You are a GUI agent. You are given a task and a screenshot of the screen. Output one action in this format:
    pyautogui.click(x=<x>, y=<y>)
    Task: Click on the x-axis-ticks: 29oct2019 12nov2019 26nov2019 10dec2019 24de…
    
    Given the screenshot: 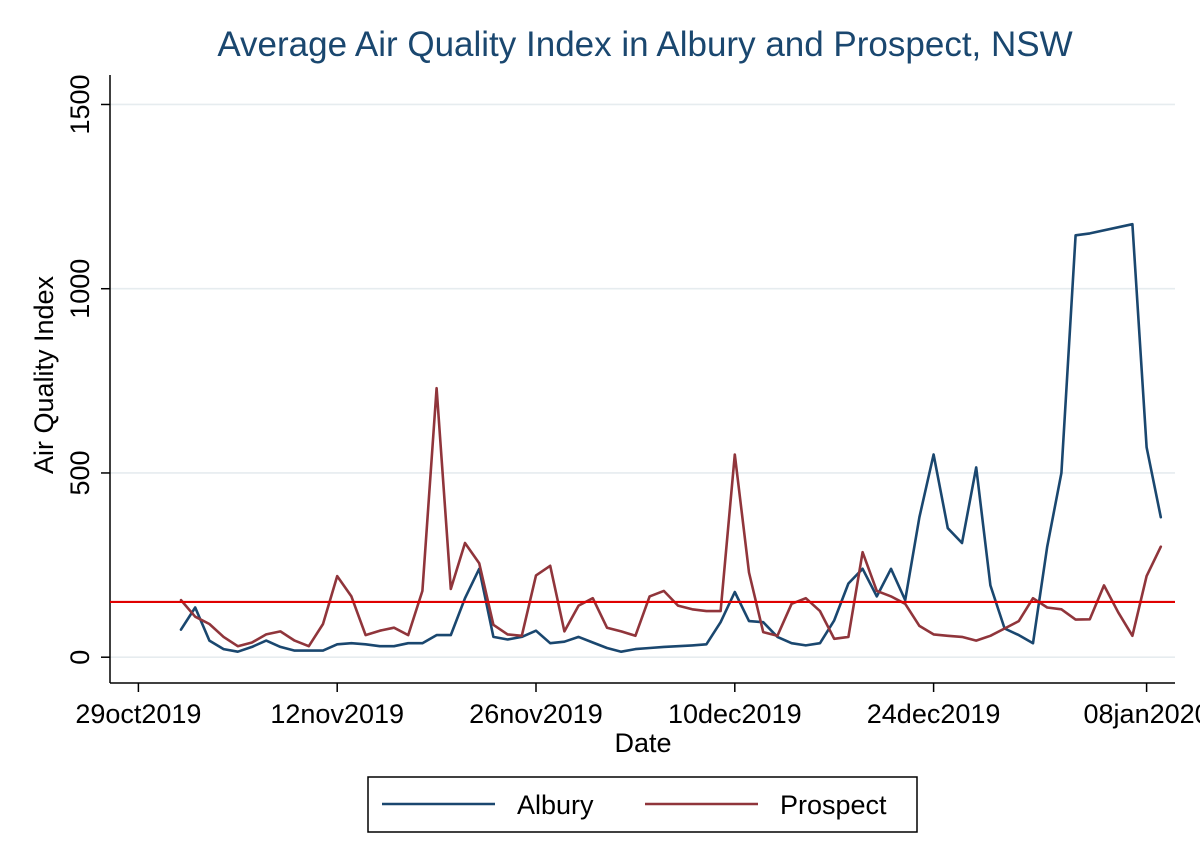 What is the action you would take?
    pyautogui.click(x=637, y=706)
    